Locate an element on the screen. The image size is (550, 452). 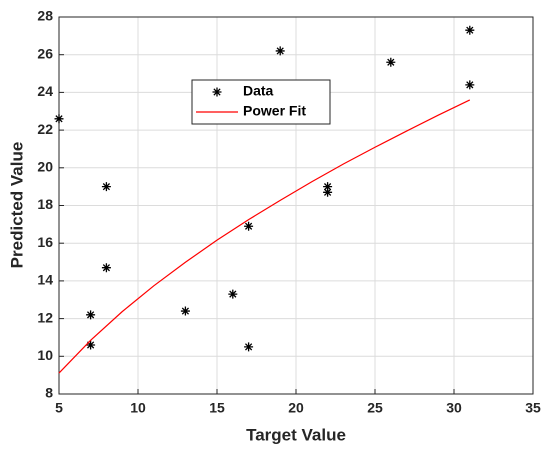
x-tick-label: 10 is located at coordinates (138, 408).